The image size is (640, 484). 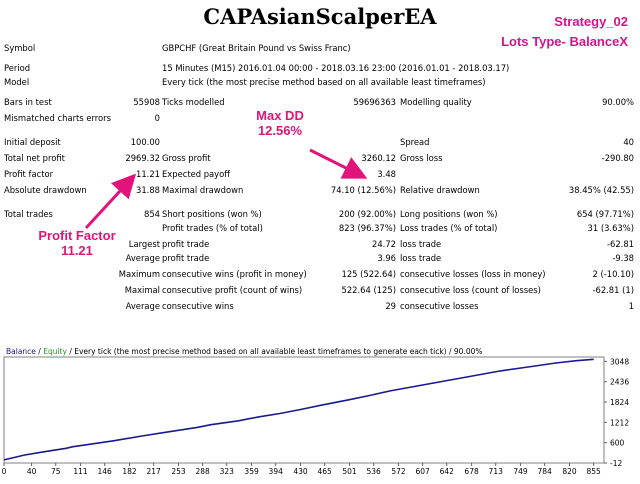 I want to click on bars-label: Bars in test, so click(x=28, y=102).